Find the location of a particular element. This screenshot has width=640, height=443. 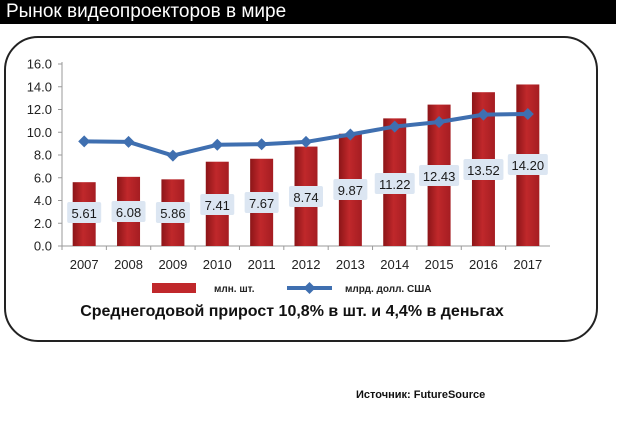

data-label: 13.52 is located at coordinates (483, 170).